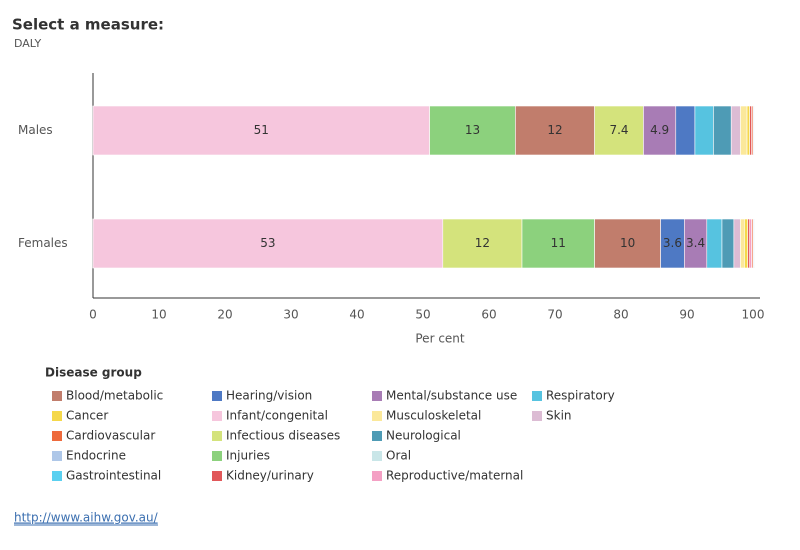 Image resolution: width=800 pixels, height=550 pixels. Describe the element at coordinates (224, 315) in the screenshot. I see `x-tick-label: 20` at that location.